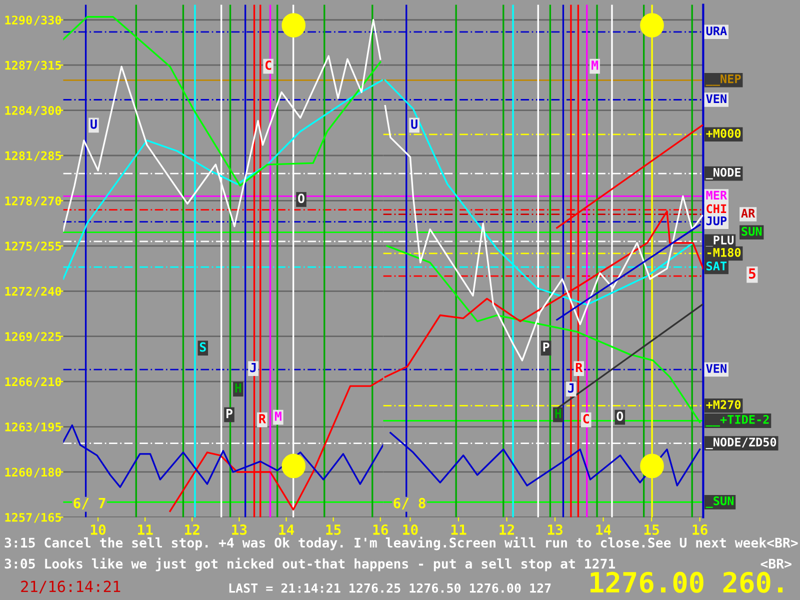  What do you see at coordinates (18, 65) in the screenshot?
I see `y-tick-label: 1287` at bounding box center [18, 65].